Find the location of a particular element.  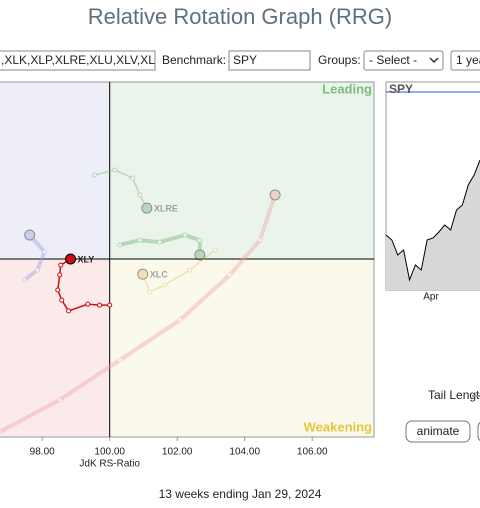

symbol-label: XLC is located at coordinates (159, 275).